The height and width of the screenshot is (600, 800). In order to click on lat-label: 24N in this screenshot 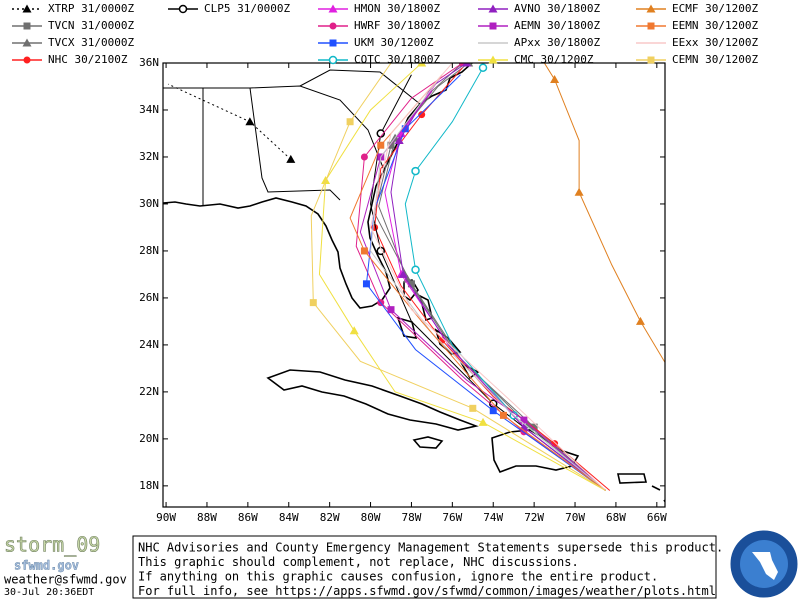, I will do `click(149, 344)`.